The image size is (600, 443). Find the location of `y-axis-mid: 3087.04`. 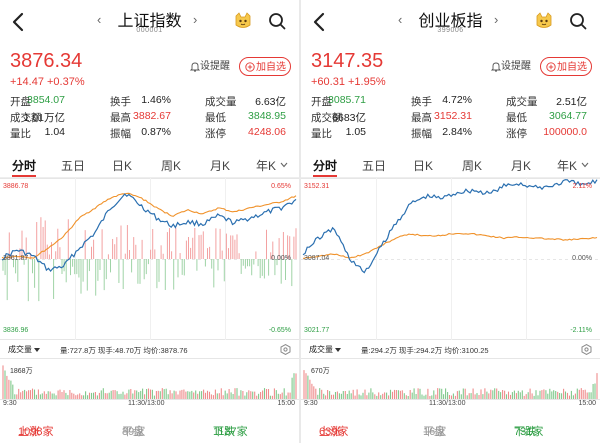

y-axis-mid: 3087.04 is located at coordinates (317, 258).